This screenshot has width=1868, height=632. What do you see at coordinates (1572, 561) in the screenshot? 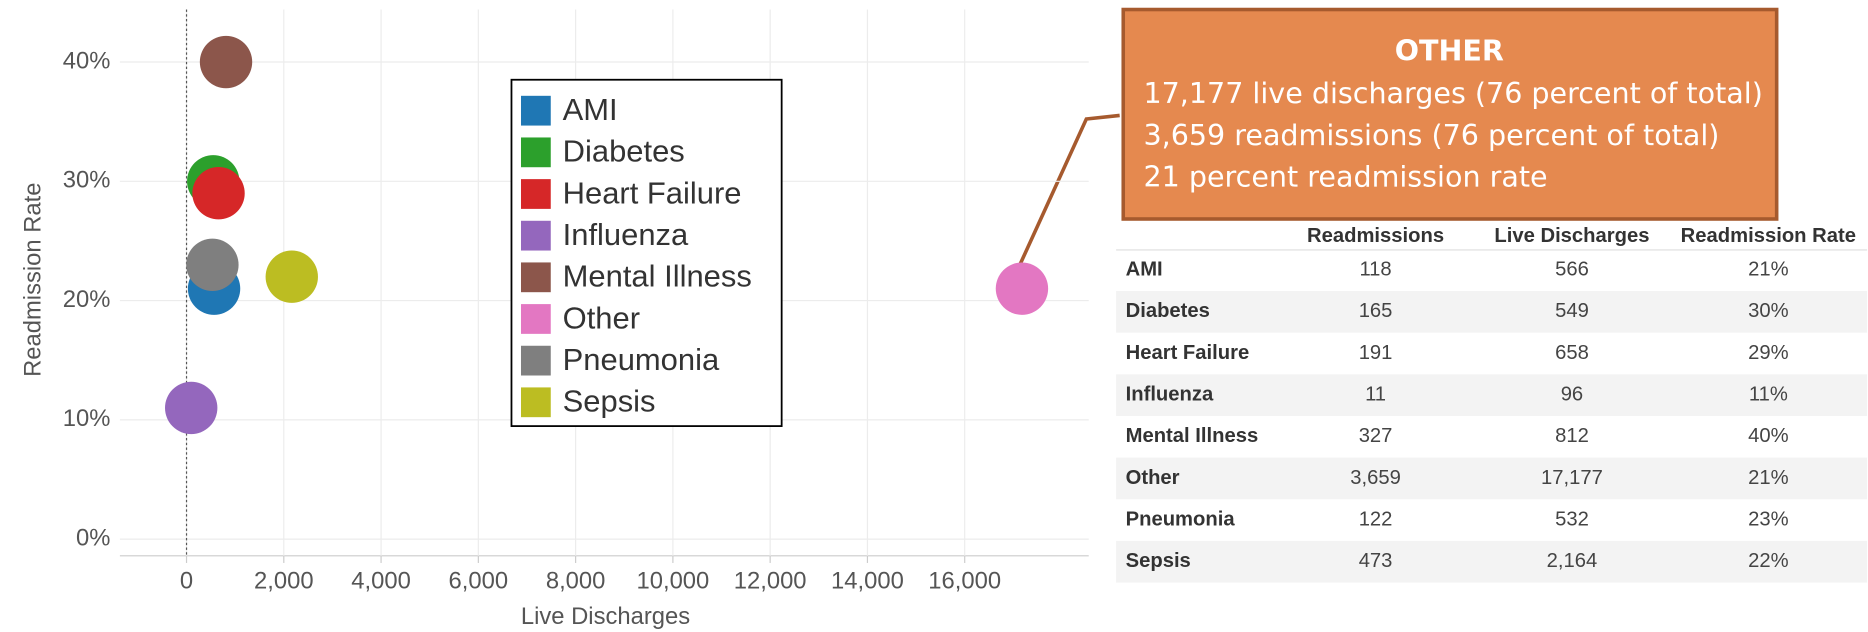
I see `table-cell: 2,164` at bounding box center [1572, 561].